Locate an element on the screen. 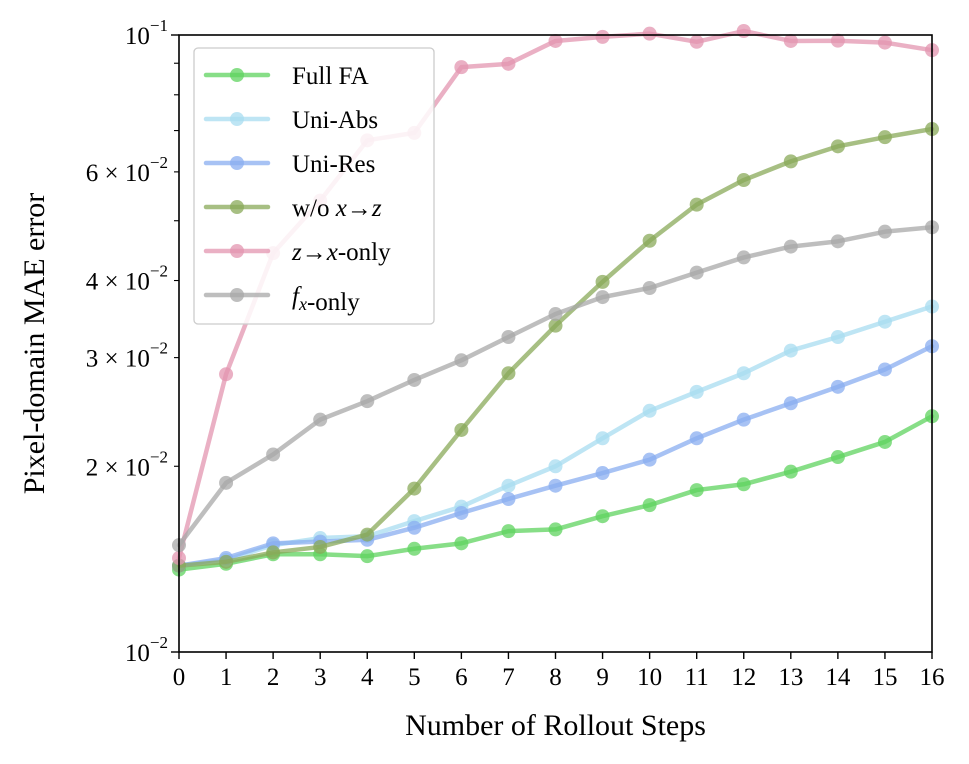 This screenshot has width=969, height=764. legend-item: Uni-Res is located at coordinates (289, 164).